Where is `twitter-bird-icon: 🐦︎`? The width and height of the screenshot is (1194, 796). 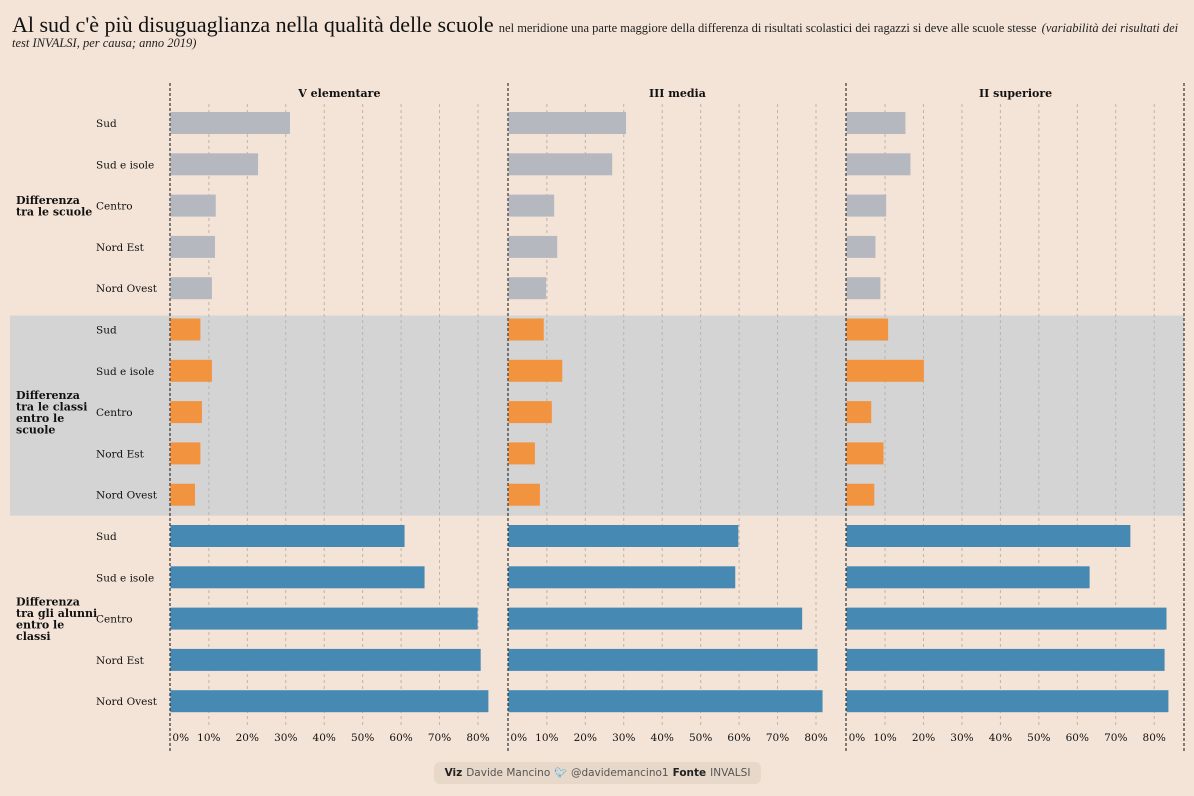 twitter-bird-icon: 🐦︎ is located at coordinates (560, 773).